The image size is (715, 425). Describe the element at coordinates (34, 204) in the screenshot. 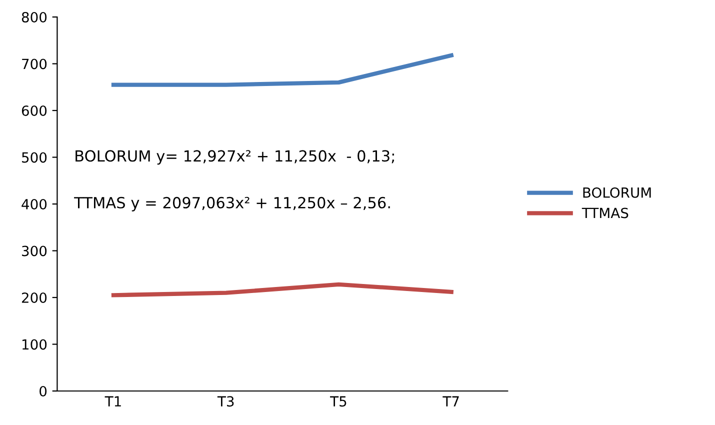

I see `y-tick-label: 400` at that location.